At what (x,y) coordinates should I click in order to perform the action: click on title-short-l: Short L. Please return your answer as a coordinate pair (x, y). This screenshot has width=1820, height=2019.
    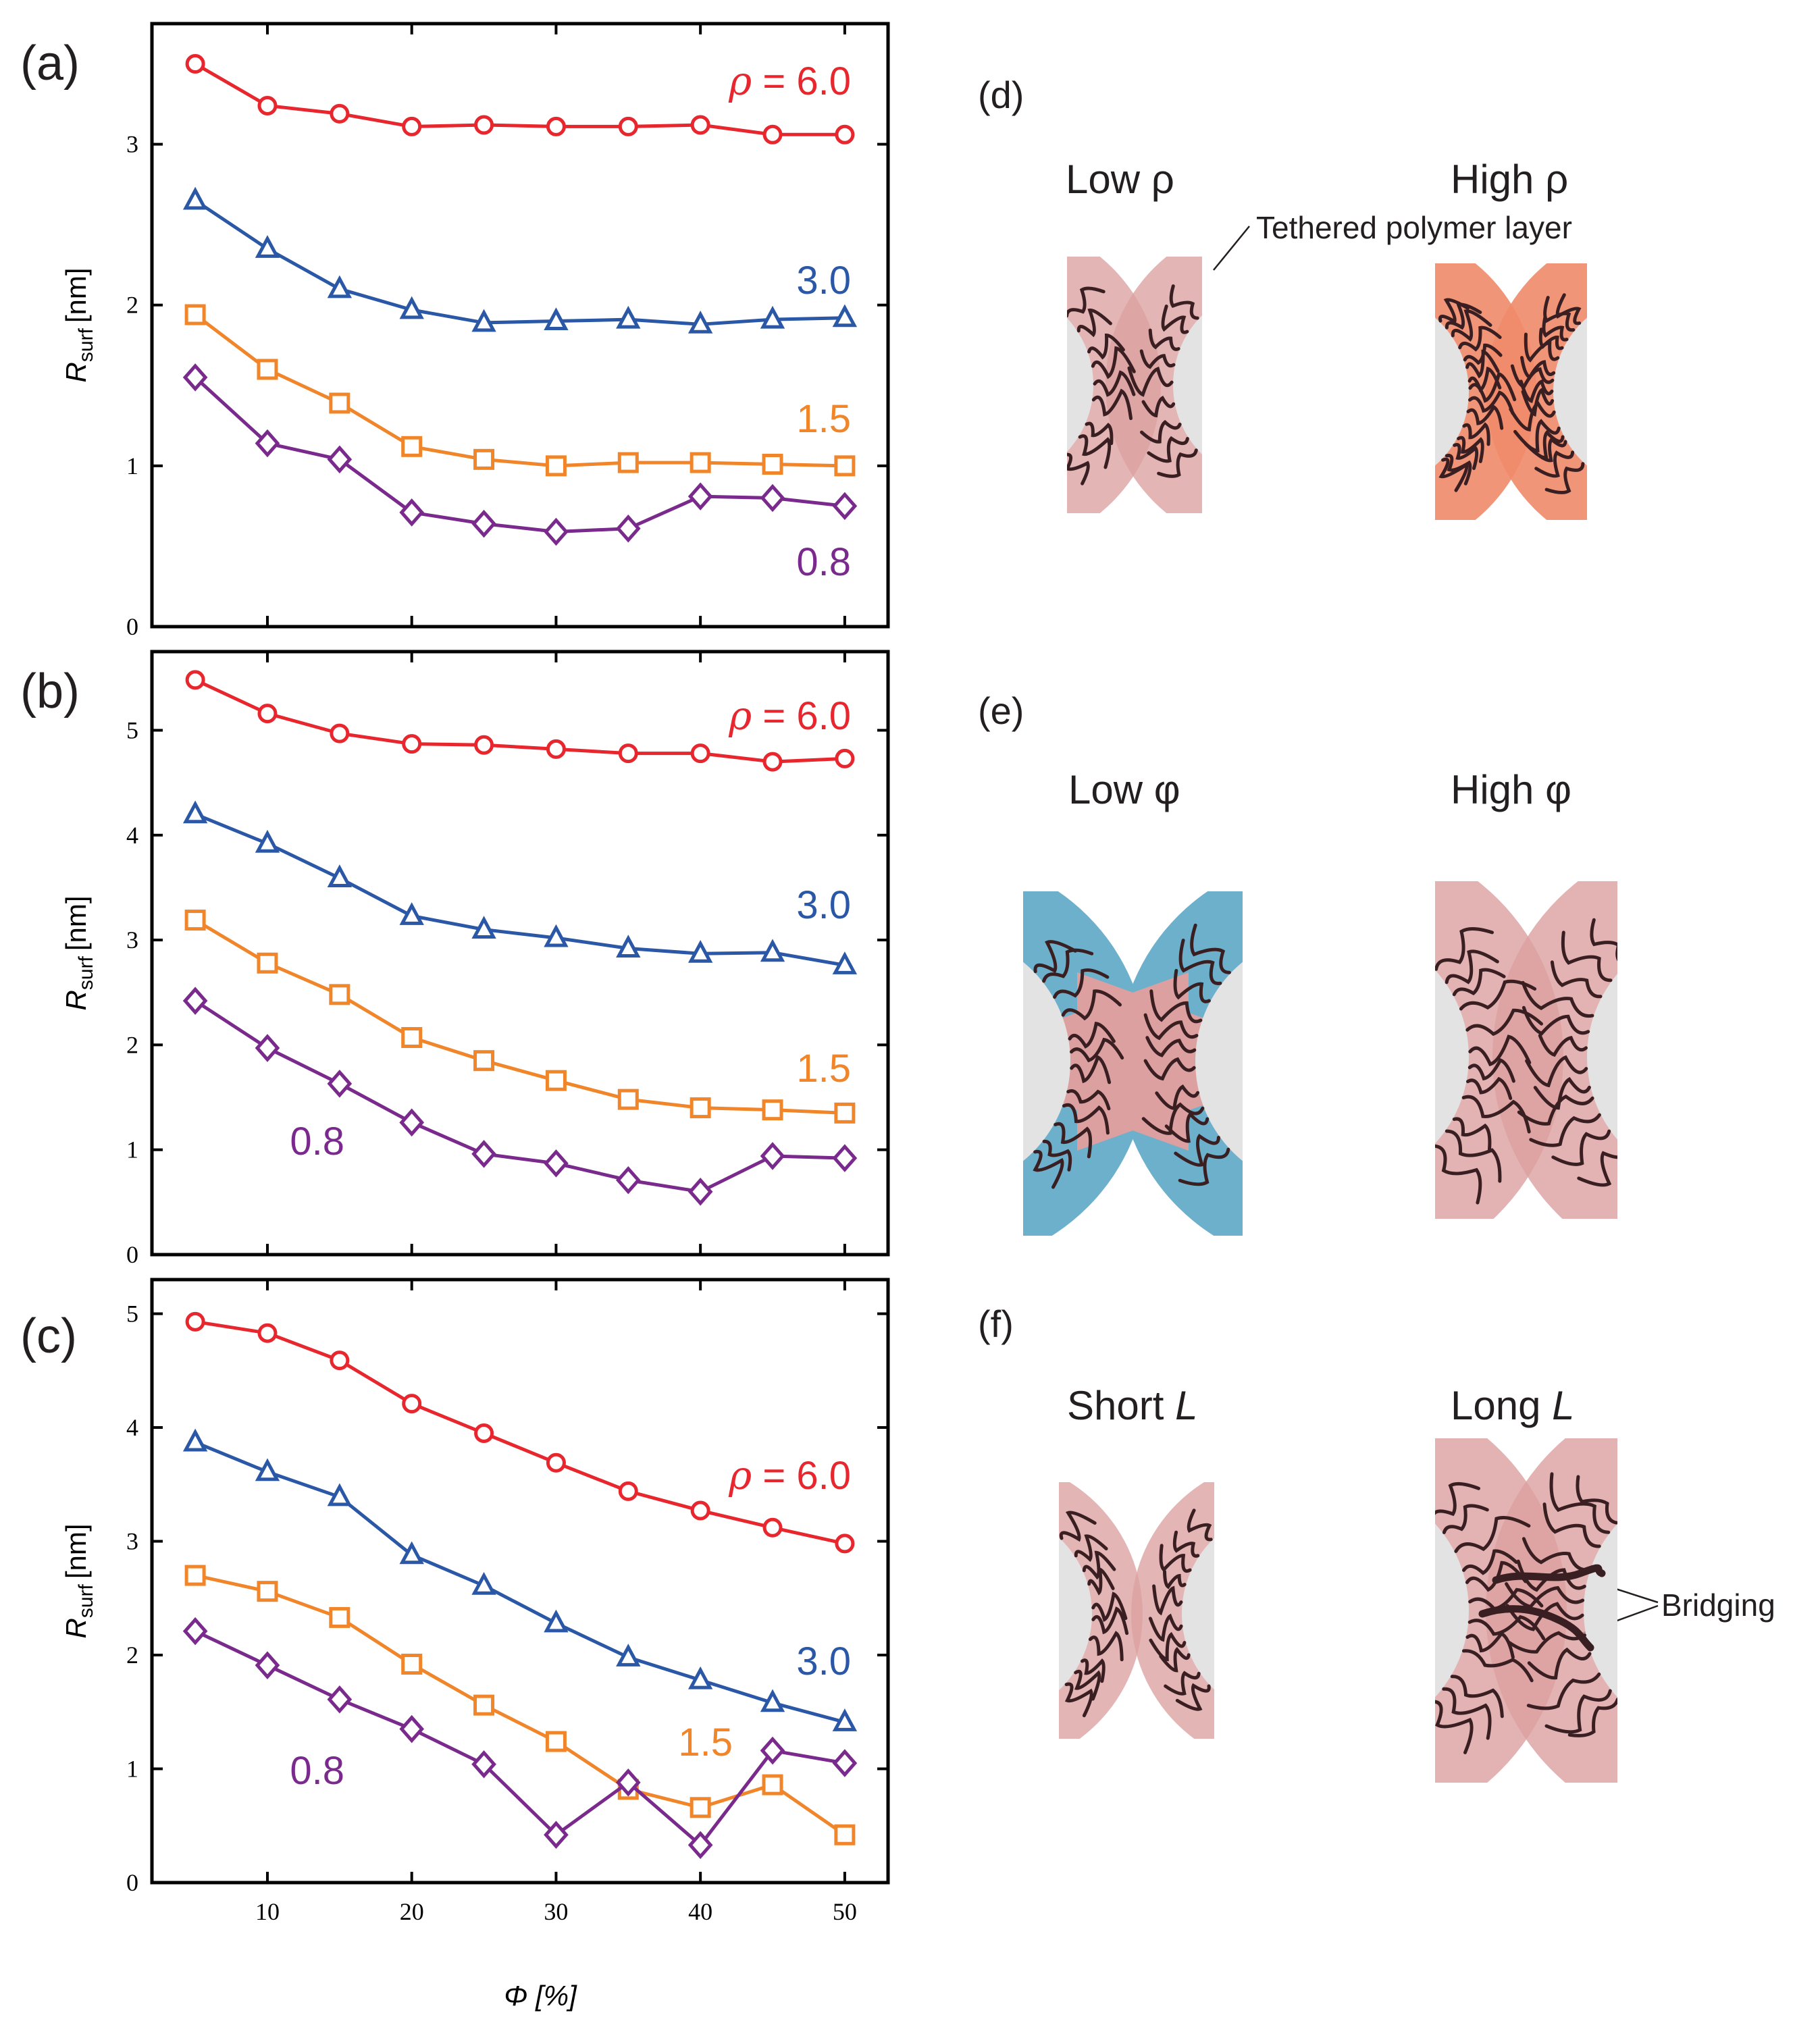
    Looking at the image, I should click on (1132, 1405).